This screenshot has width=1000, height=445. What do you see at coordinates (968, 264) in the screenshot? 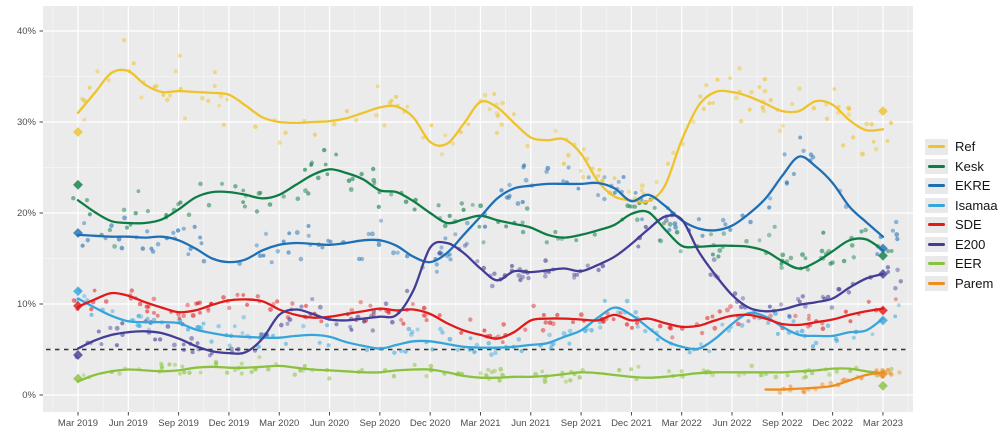
I see `legend-label: EER` at bounding box center [968, 264].